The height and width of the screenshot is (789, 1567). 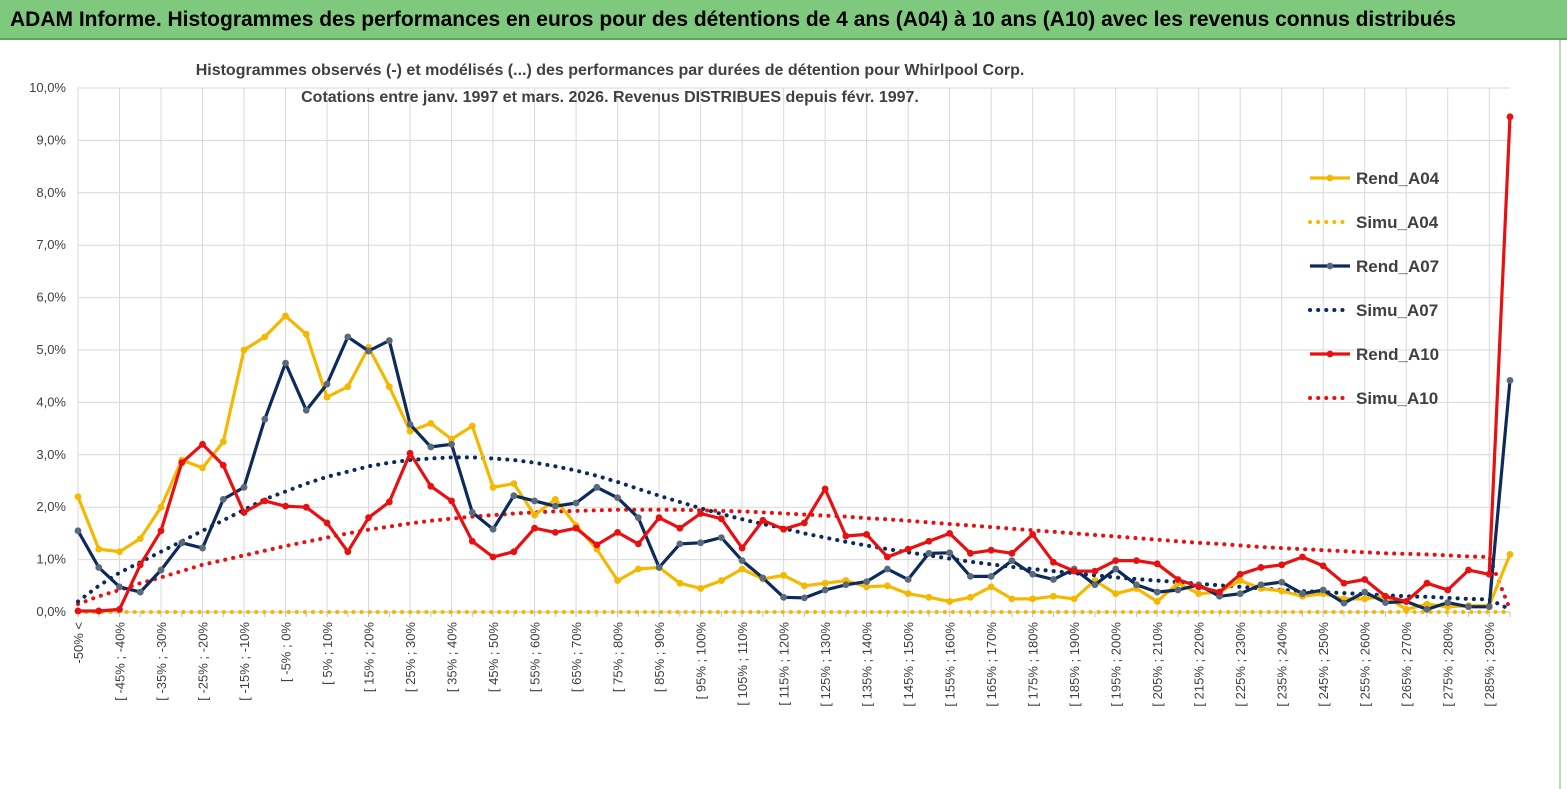 What do you see at coordinates (493, 657) in the screenshot?
I see `x-tick-label: [ 45% ; 50%` at bounding box center [493, 657].